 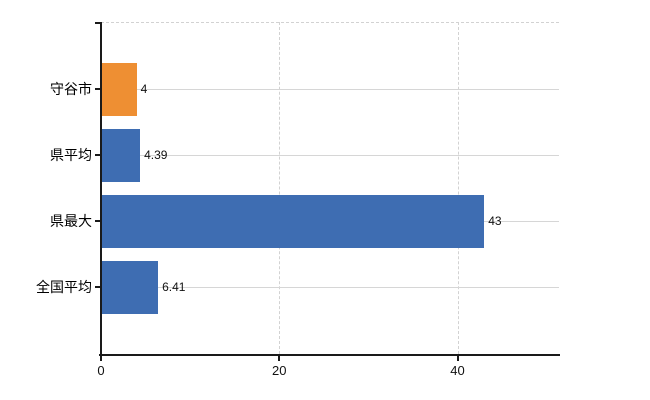 I want to click on y-axis-top-tick, so click(x=98, y=23).